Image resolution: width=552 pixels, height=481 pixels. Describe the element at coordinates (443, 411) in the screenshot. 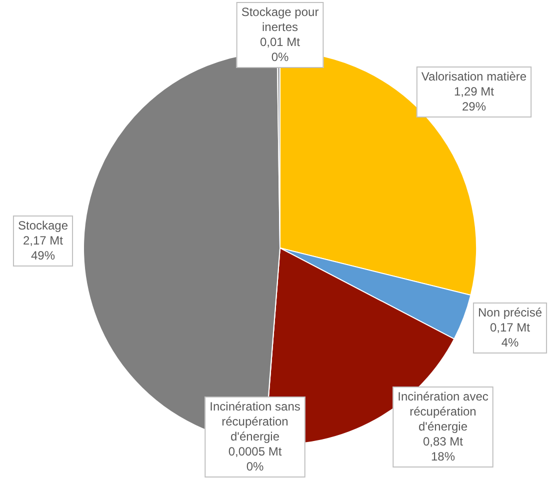

I see `slice-label: Incinération avec récupération d'énergie` at that location.